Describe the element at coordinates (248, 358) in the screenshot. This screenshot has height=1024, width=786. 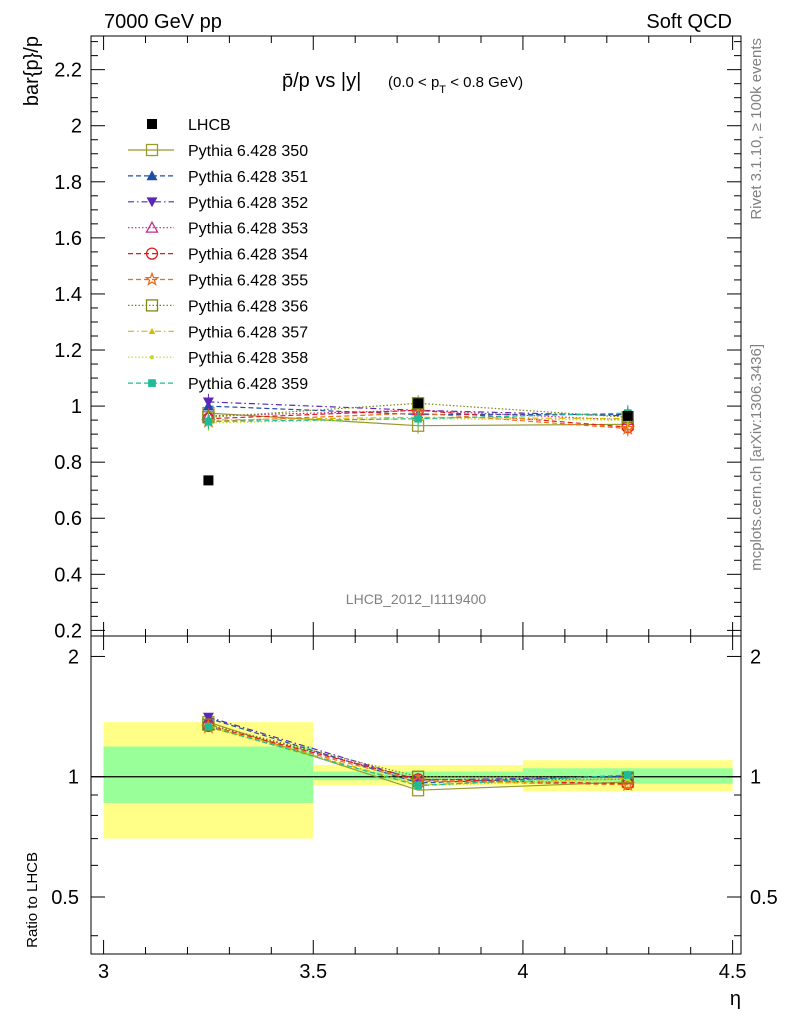
I see `legend-label-8: Pythia 6.428 358` at that location.